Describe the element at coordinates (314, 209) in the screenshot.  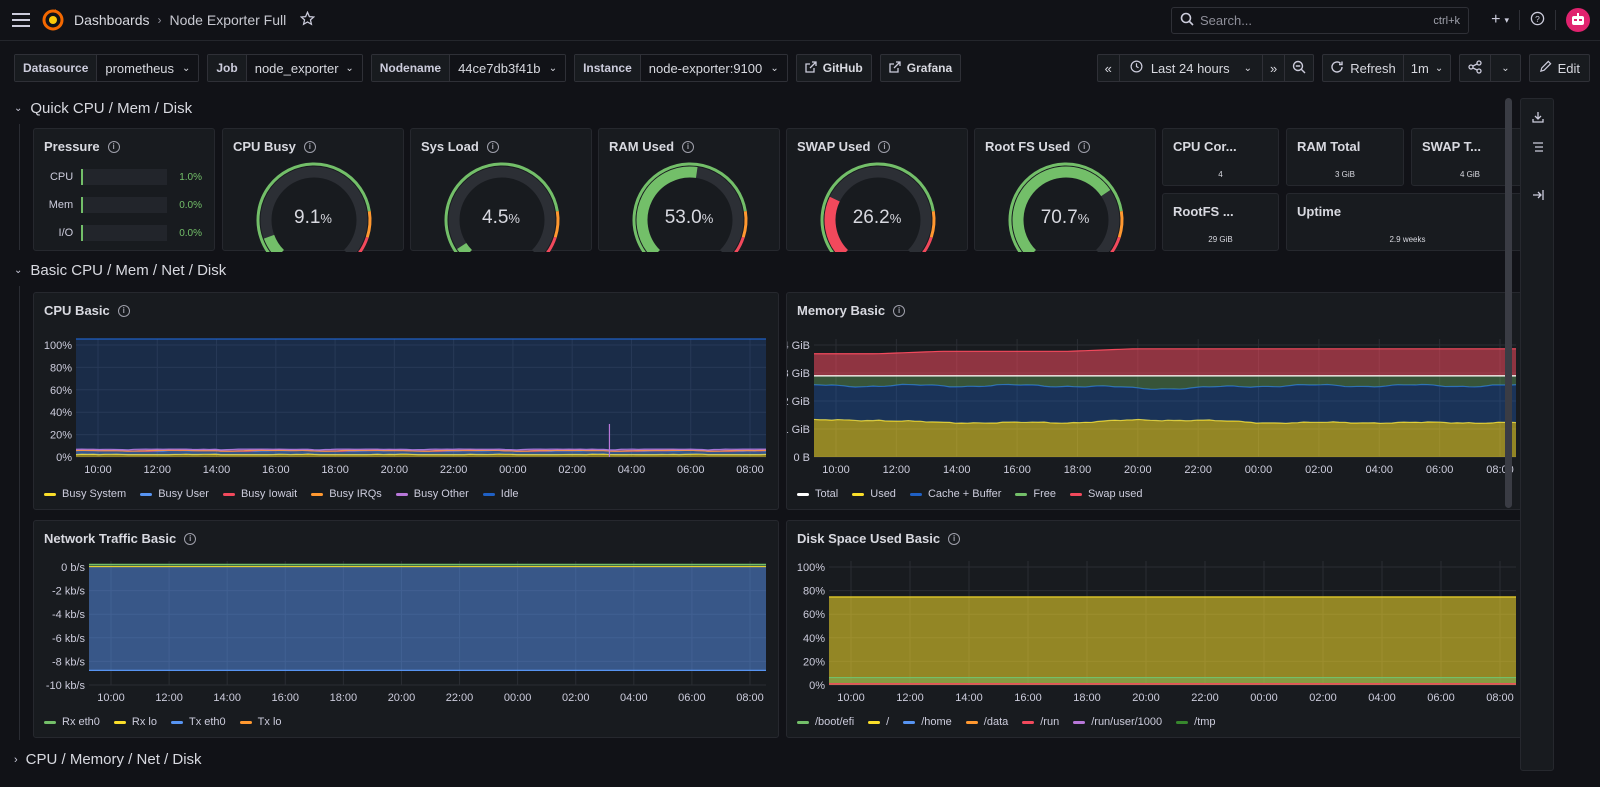
I see `gauge-track` at that location.